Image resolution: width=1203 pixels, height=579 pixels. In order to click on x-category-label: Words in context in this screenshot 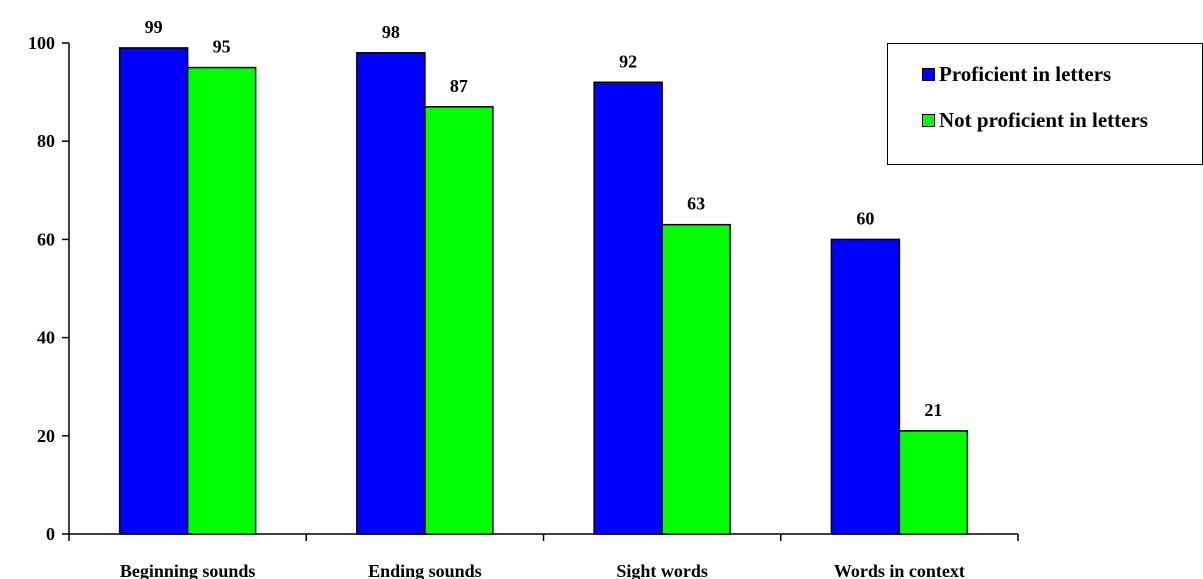, I will do `click(899, 570)`.